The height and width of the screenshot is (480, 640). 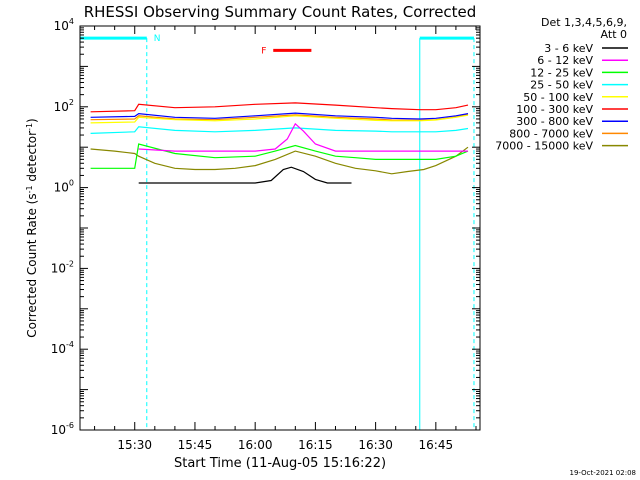 I want to click on y-label-part-2: detector, so click(x=32, y=158).